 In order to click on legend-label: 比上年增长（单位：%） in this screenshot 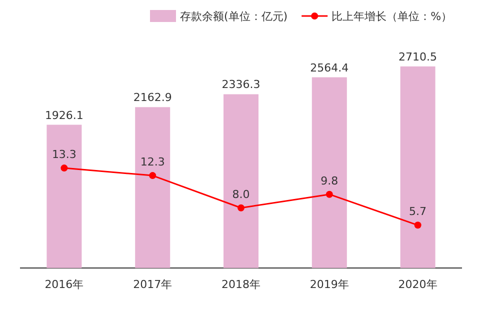, I will do `click(392, 16)`.